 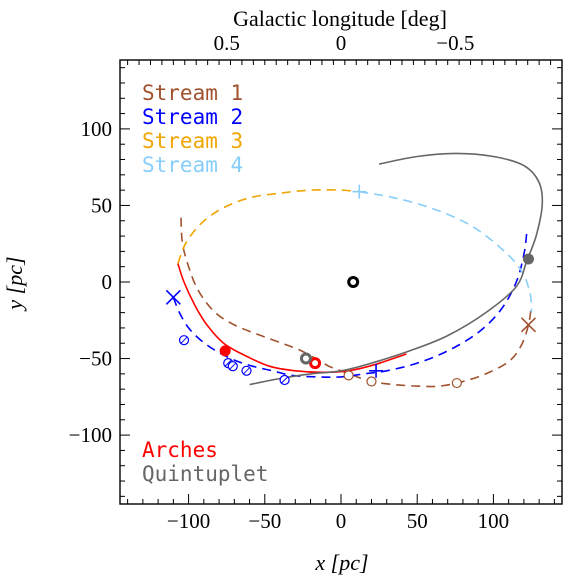 What do you see at coordinates (101, 205) in the screenshot?
I see `y-tick-label: 50` at bounding box center [101, 205].